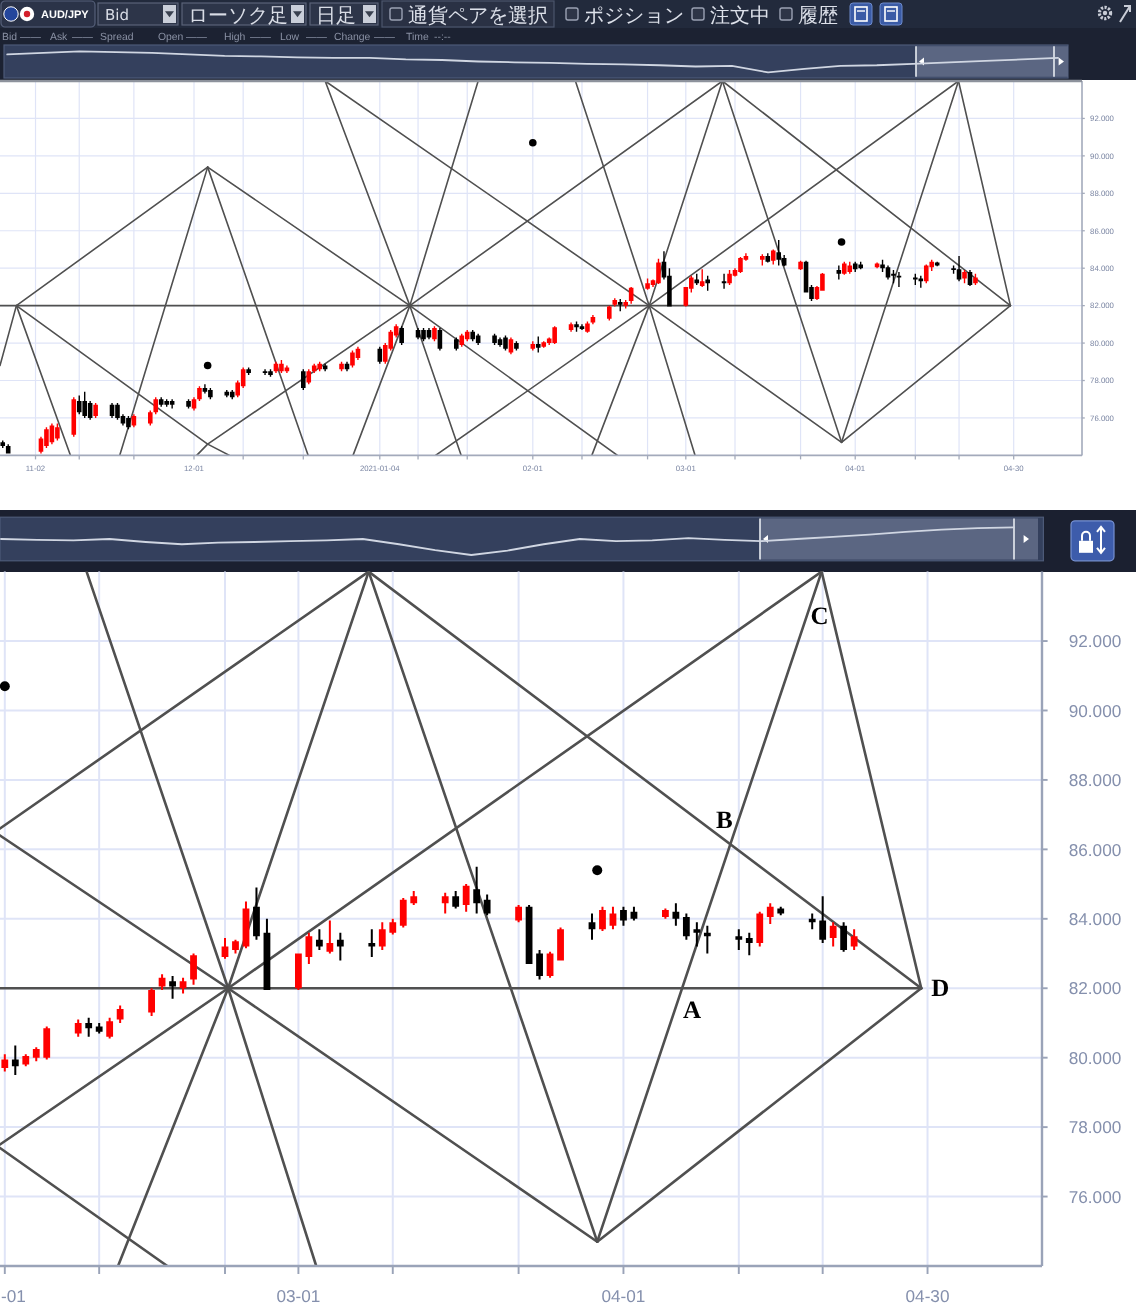  Describe the element at coordinates (1095, 1057) in the screenshot. I see `y-tick-label: 80.000` at that location.